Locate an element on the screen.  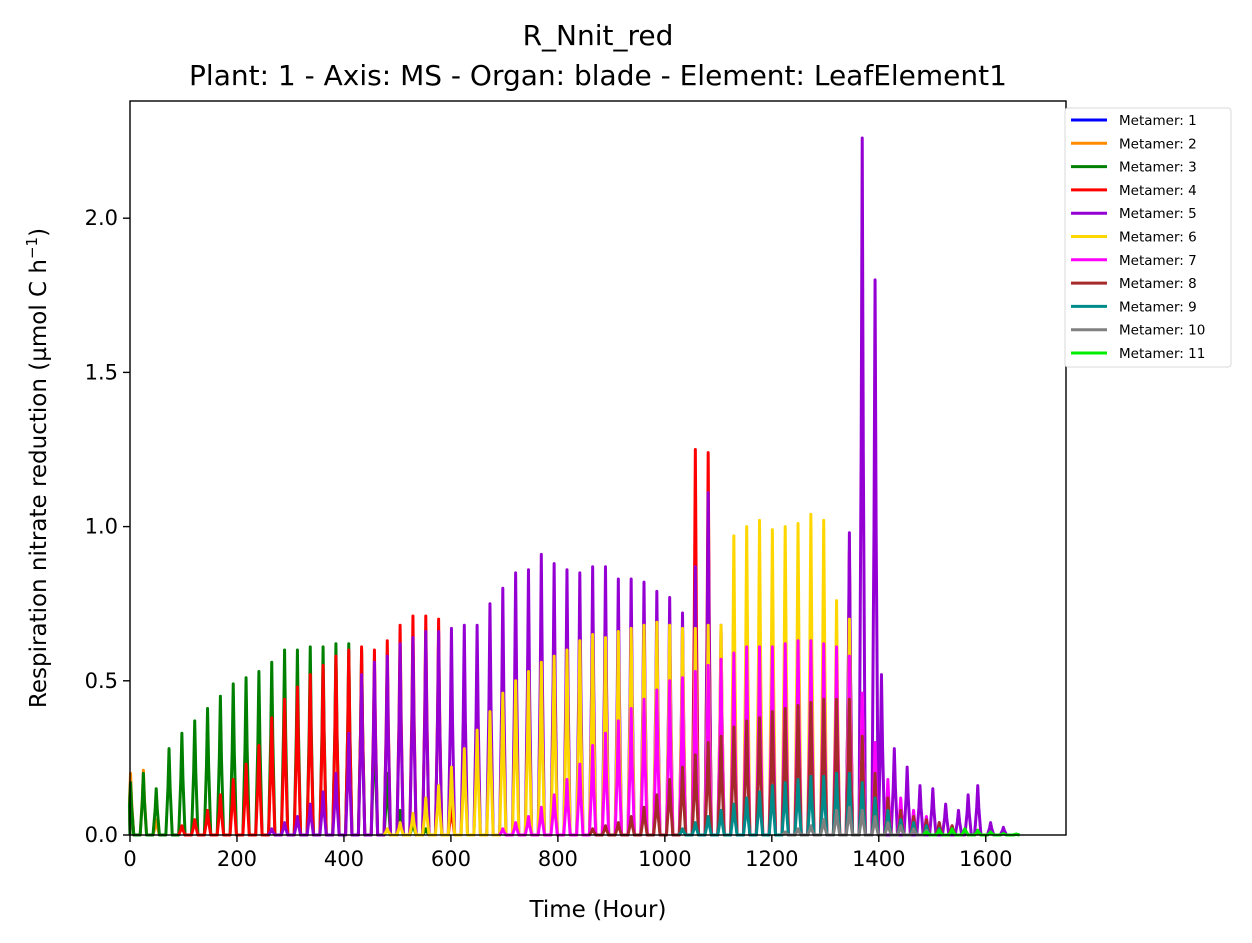
chart-title: R_Nnit_red is located at coordinates (598, 35).